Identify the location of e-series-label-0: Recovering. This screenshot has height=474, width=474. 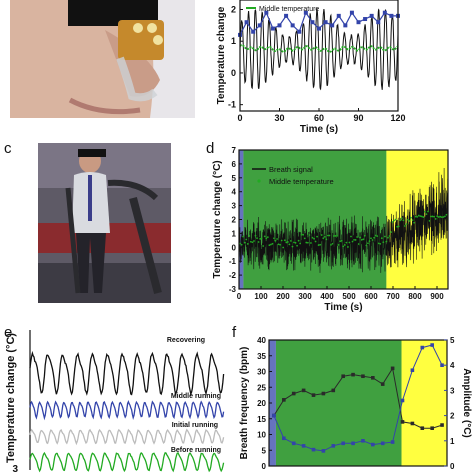
(186, 340).